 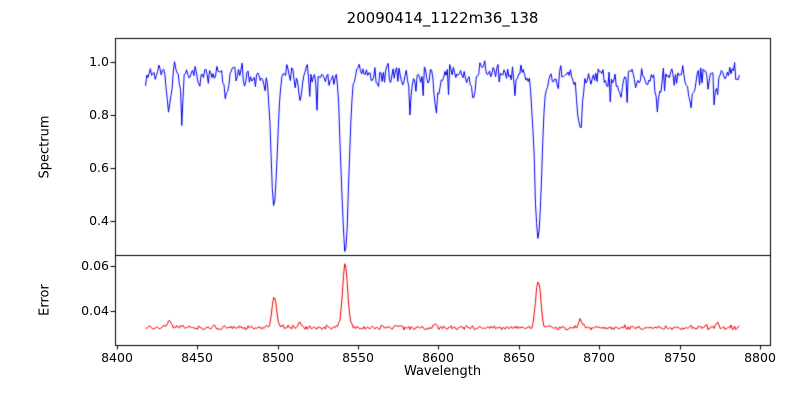 What do you see at coordinates (438, 357) in the screenshot?
I see `x-tick-label: 8600` at bounding box center [438, 357].